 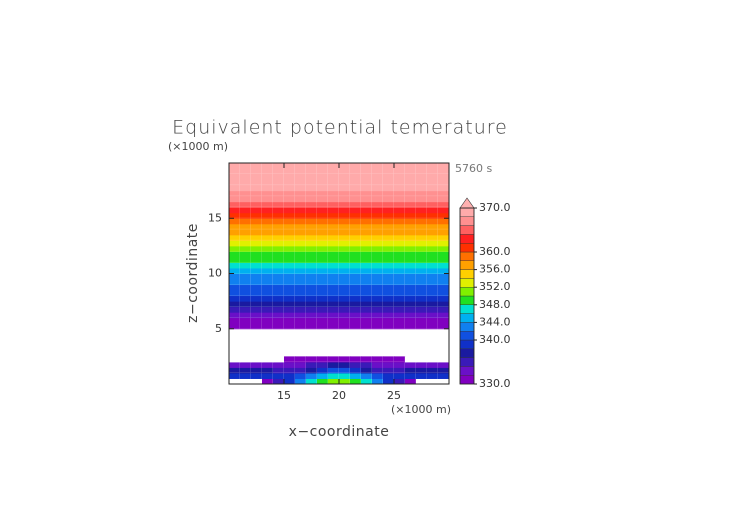 I want to click on y-unit: (×1000 m), so click(x=198, y=146).